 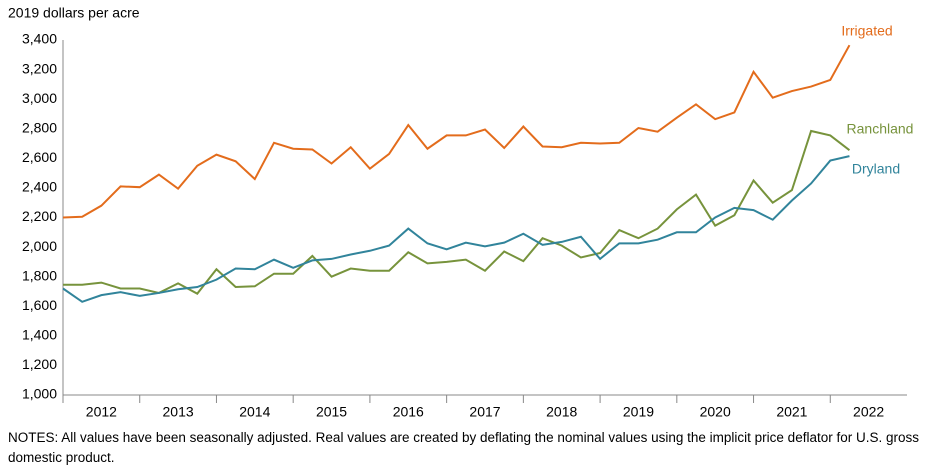 I want to click on x-tick-label: 2019, so click(x=638, y=412).